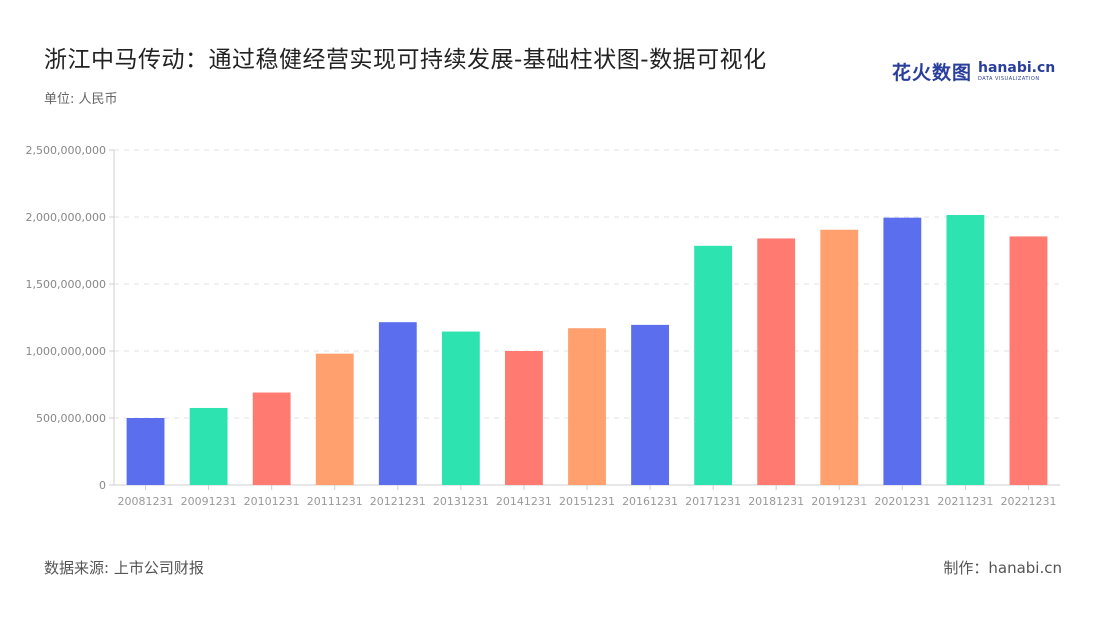 The image size is (1100, 620). Describe the element at coordinates (66, 217) in the screenshot. I see `y-tick-label: 2,000,000,000` at that location.